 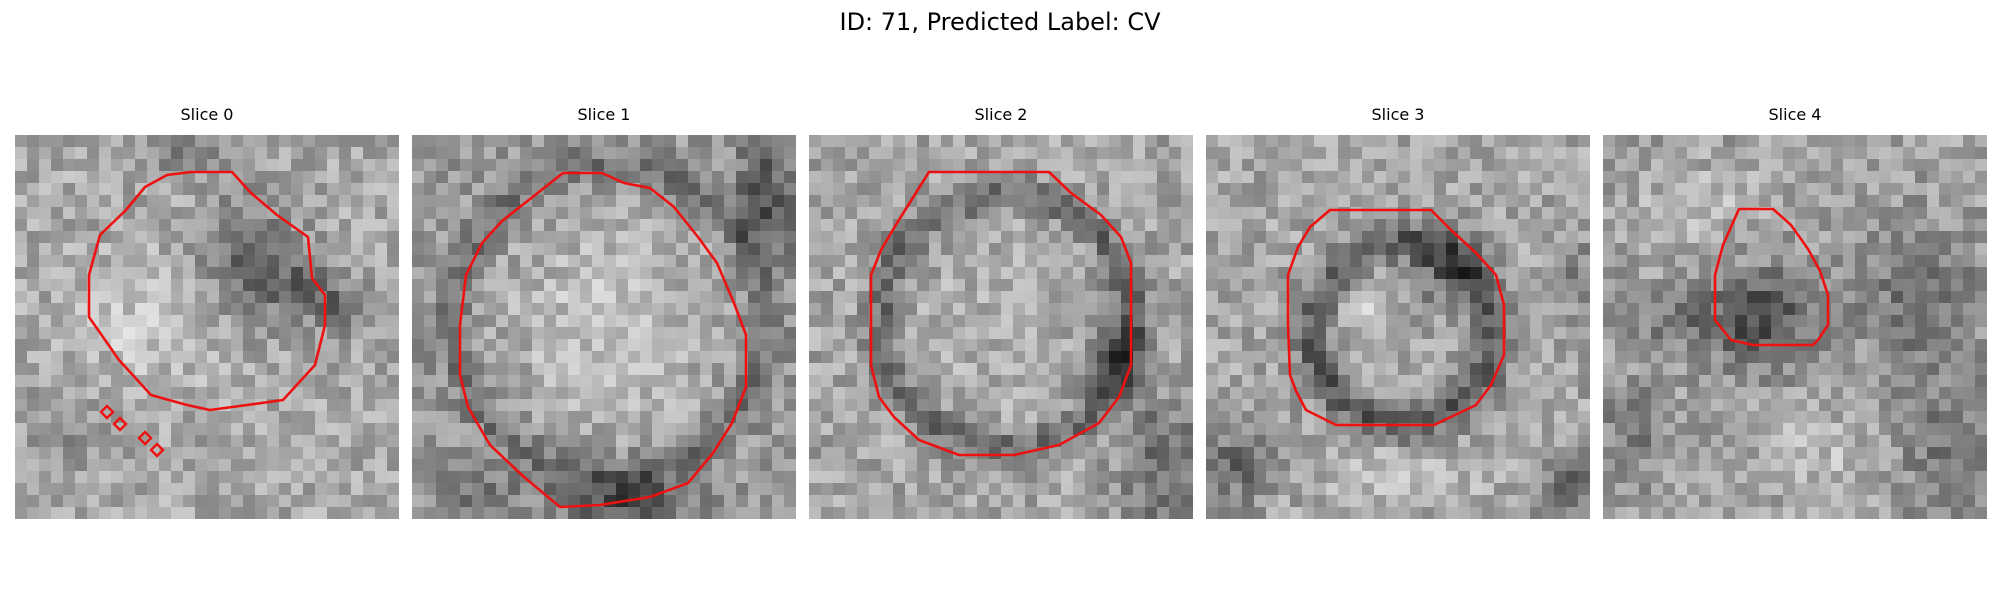 I want to click on slice-panel-3: Slice 3, so click(x=1398, y=312).